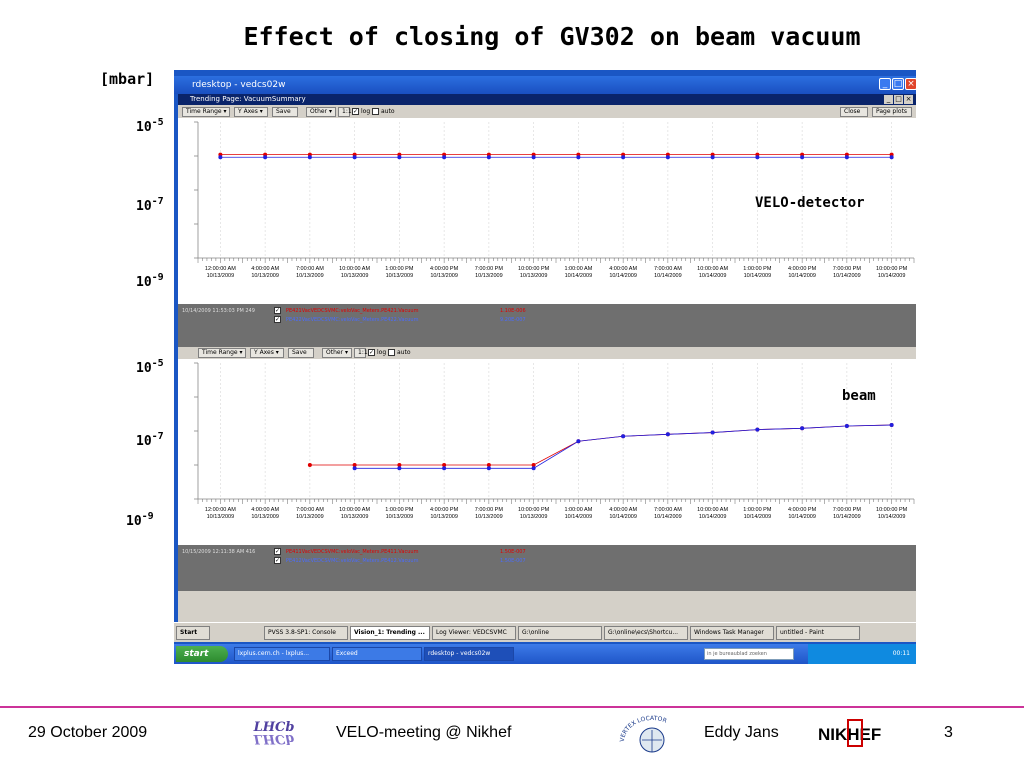  I want to click on bottom-tick-label-time: 4:00:00 PM, so click(802, 510).